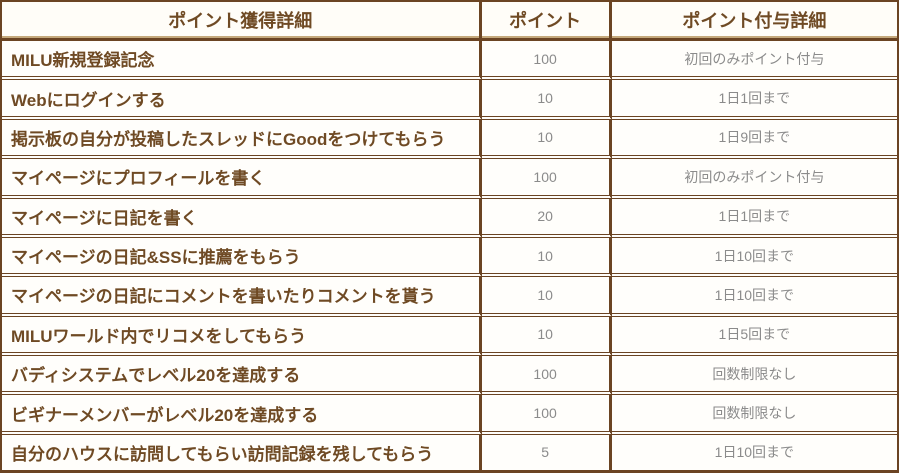 This screenshot has height=473, width=899. I want to click on col-header-detail: ポイント付与詳細, so click(754, 21).